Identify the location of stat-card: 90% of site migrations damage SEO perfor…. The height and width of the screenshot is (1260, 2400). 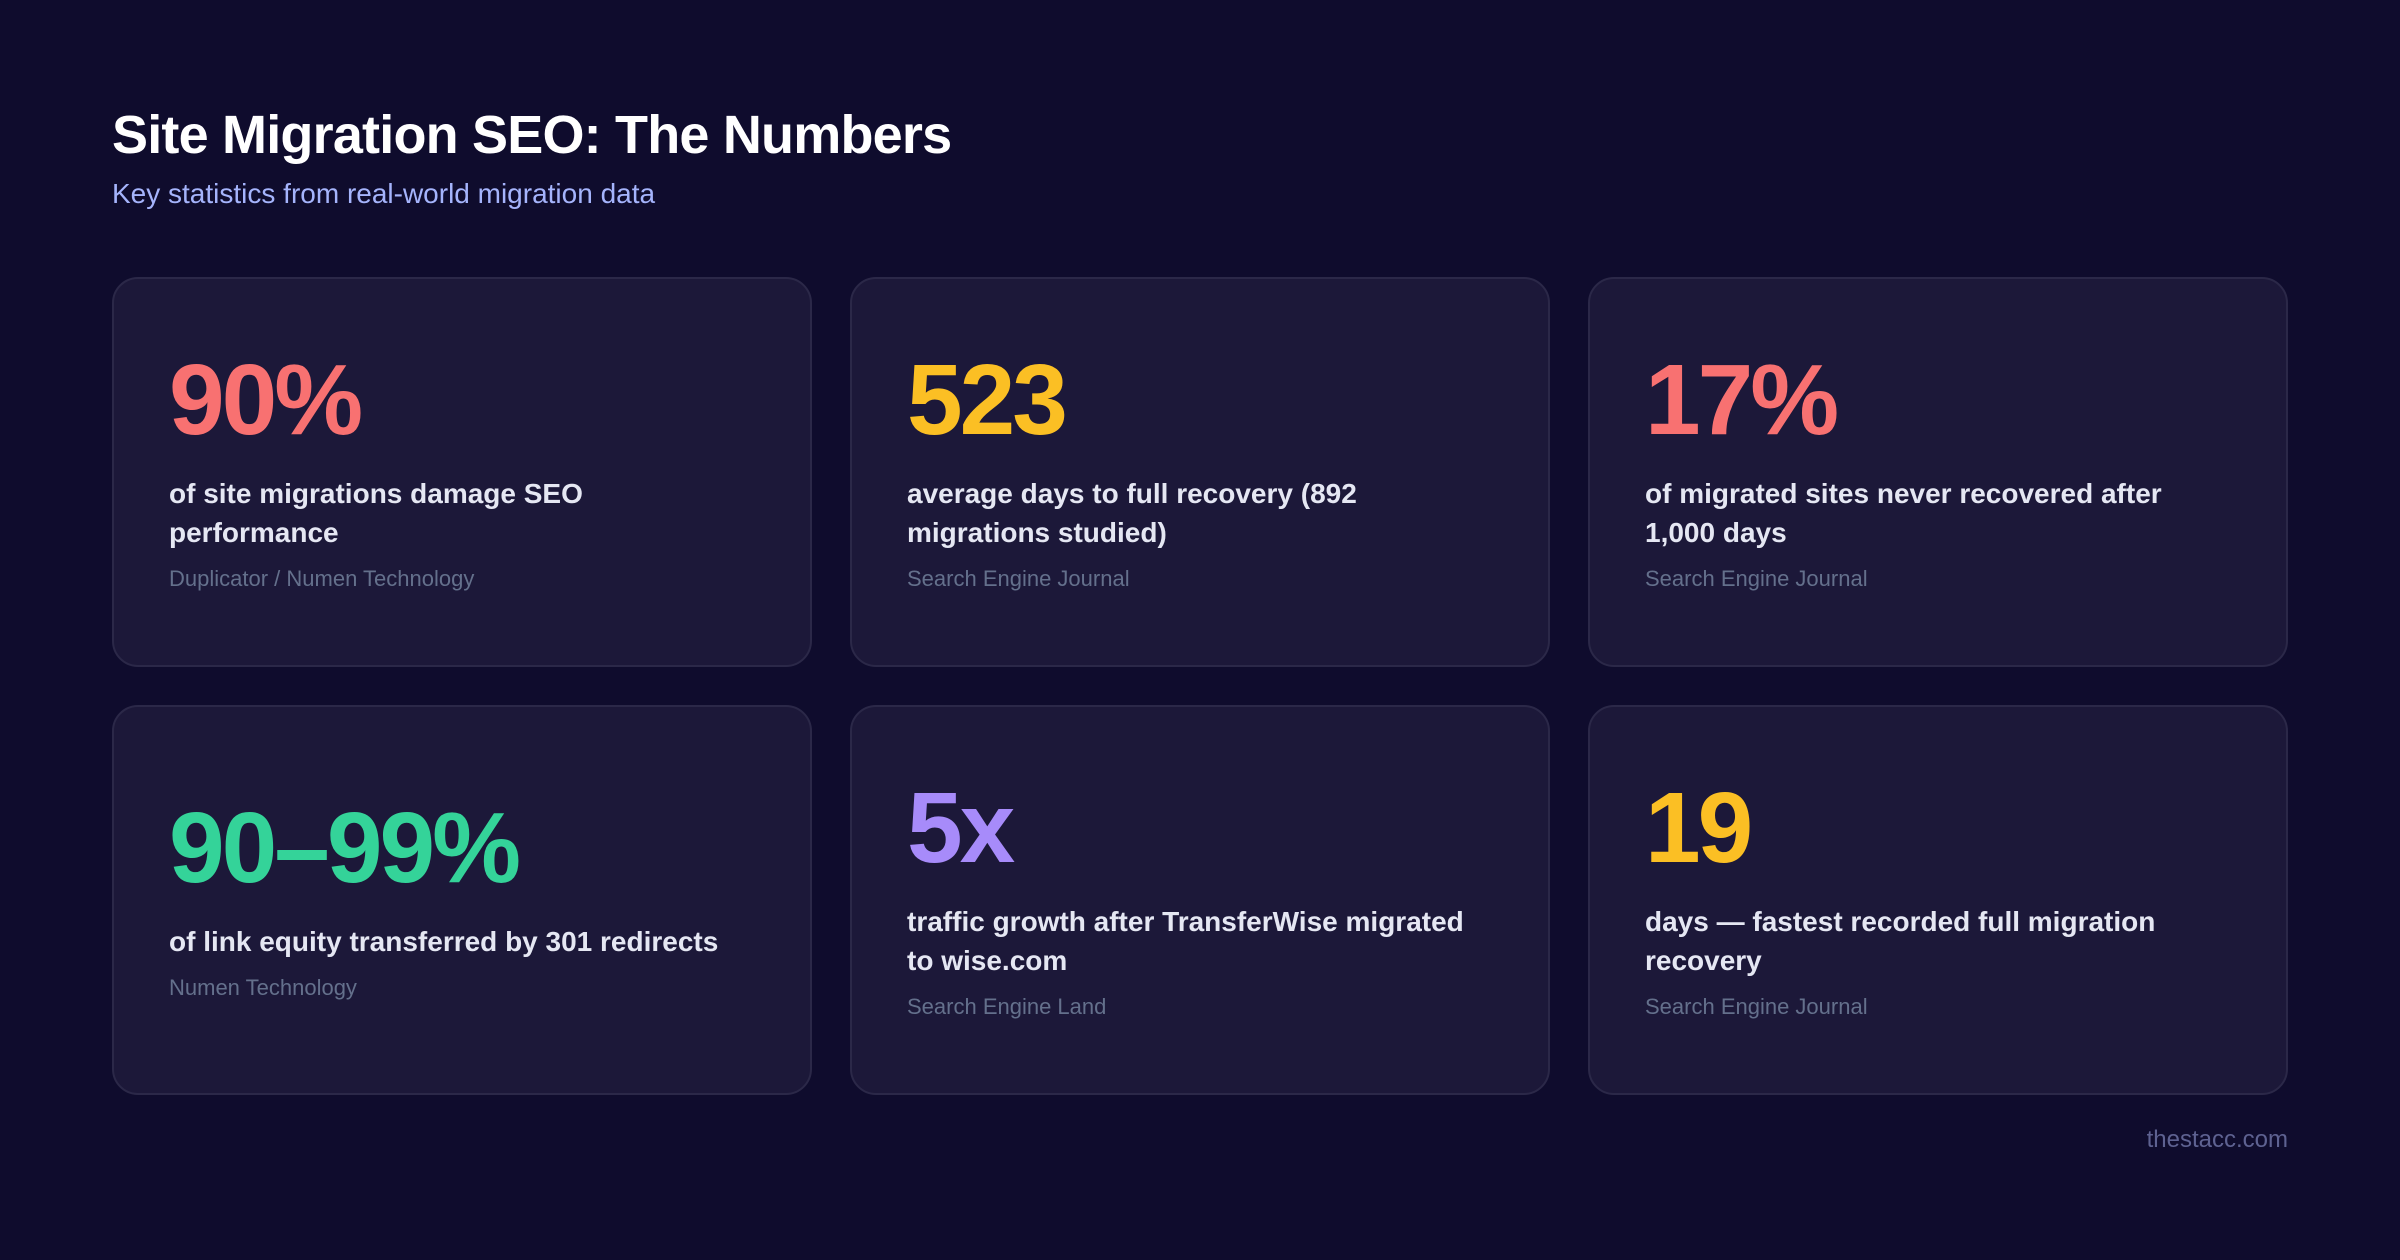
(462, 472).